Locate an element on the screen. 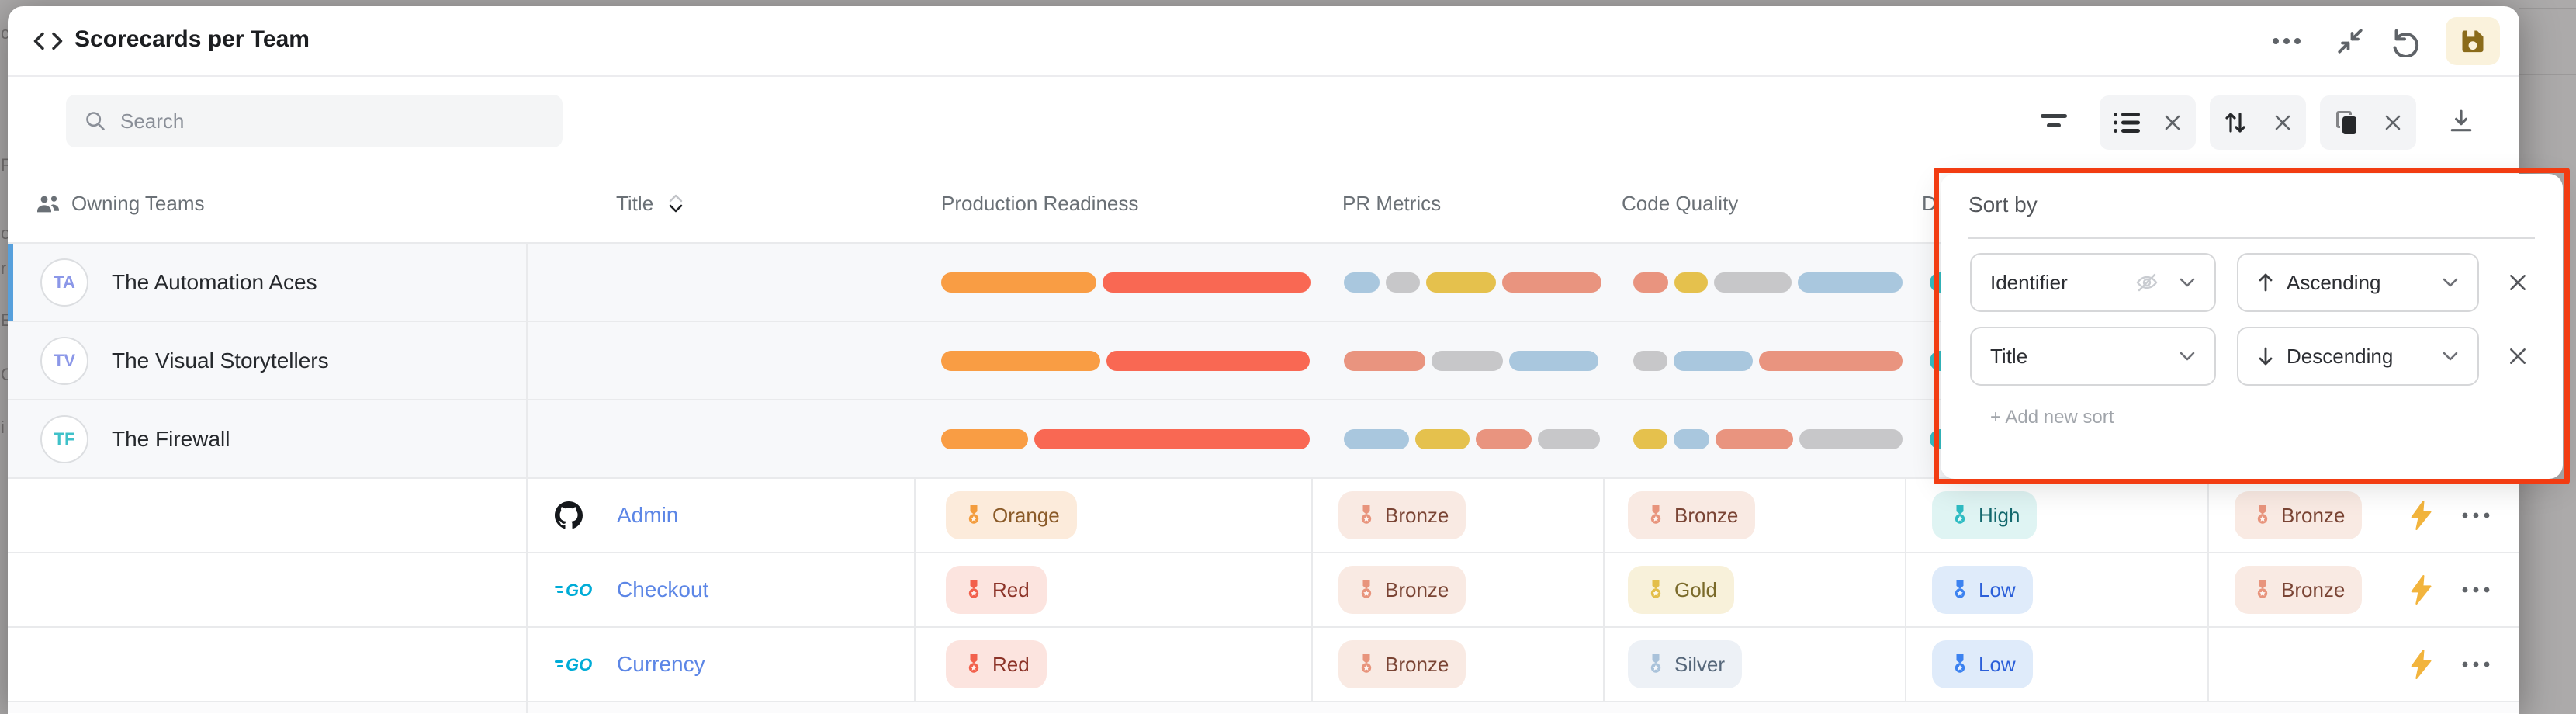  column-pr-metrics: PR Metrics is located at coordinates (1391, 204).